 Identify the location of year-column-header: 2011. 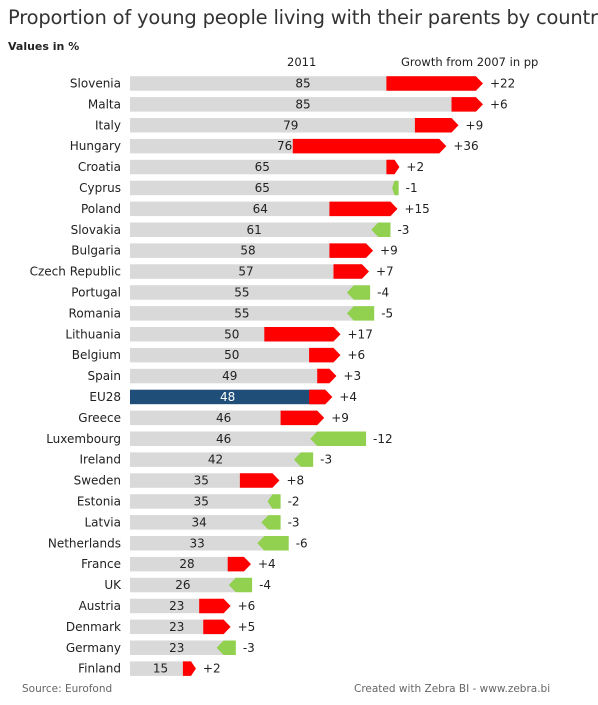
(302, 62).